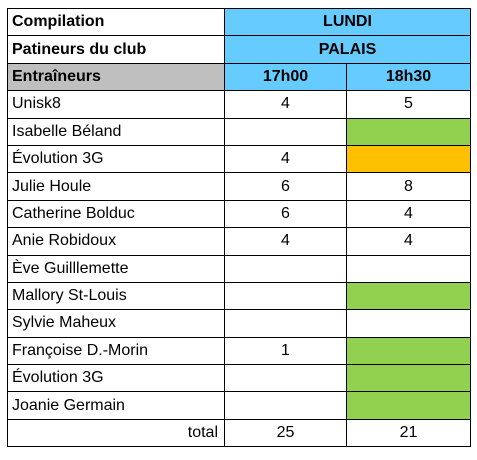 Image resolution: width=477 pixels, height=460 pixels. I want to click on trainer-name: Sylvie Maheux, so click(116, 323).